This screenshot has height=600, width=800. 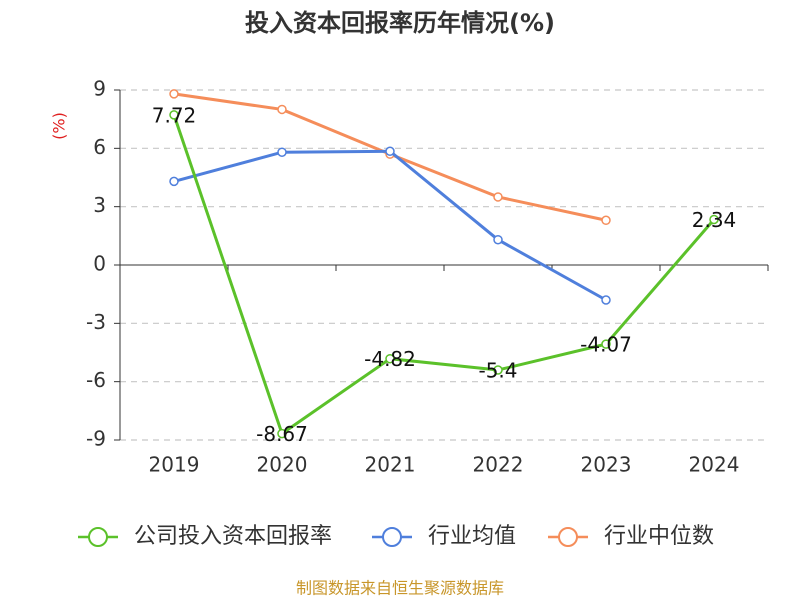 I want to click on x-tick-label: 2023, so click(x=606, y=465).